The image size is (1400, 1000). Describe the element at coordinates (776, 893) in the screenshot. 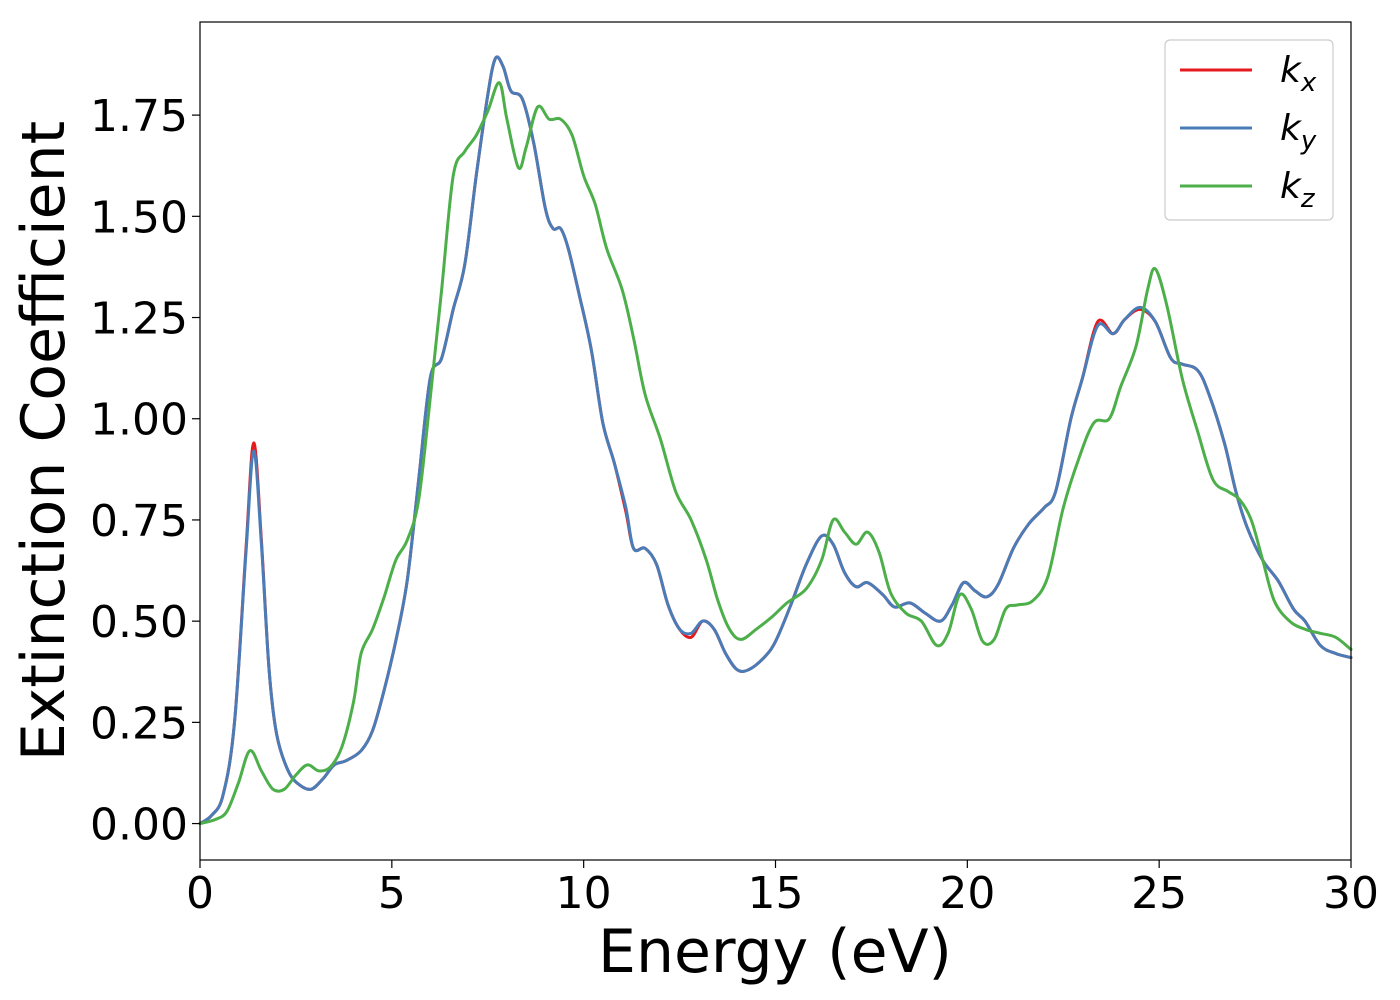

I see `x-tick-label: 15` at that location.